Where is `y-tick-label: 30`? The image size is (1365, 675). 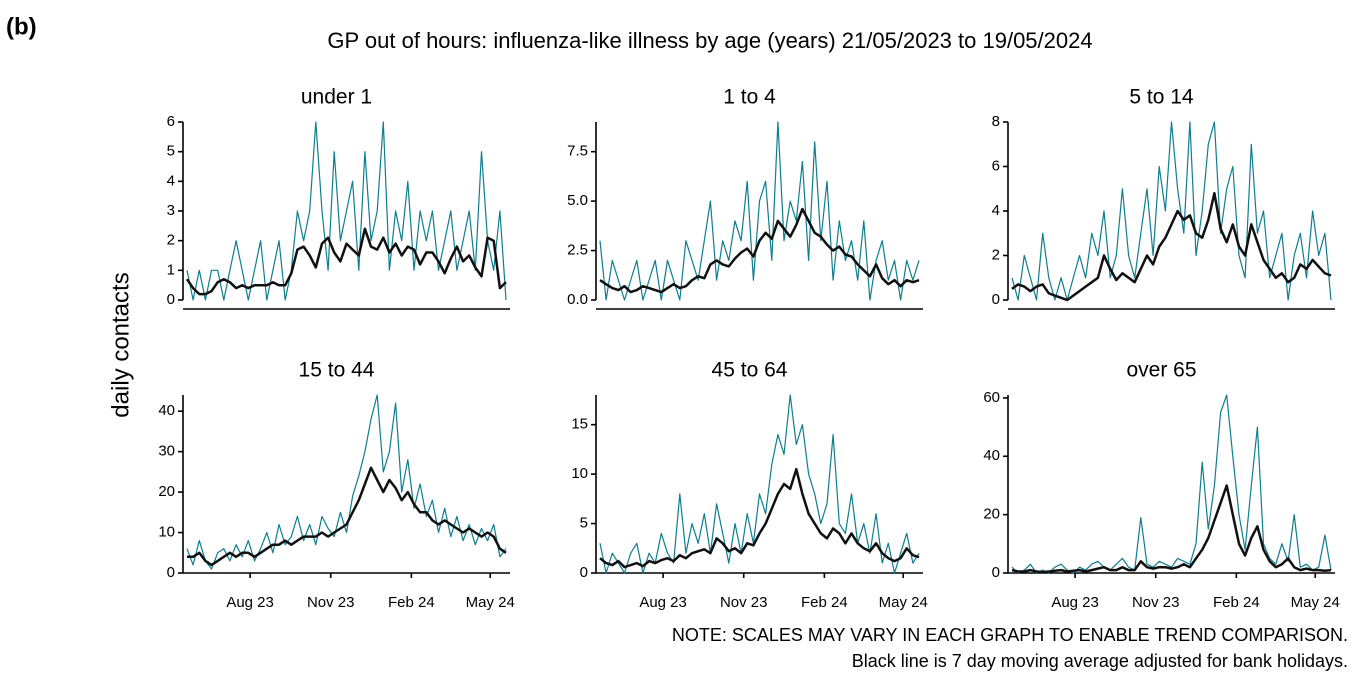
y-tick-label: 30 is located at coordinates (166, 451).